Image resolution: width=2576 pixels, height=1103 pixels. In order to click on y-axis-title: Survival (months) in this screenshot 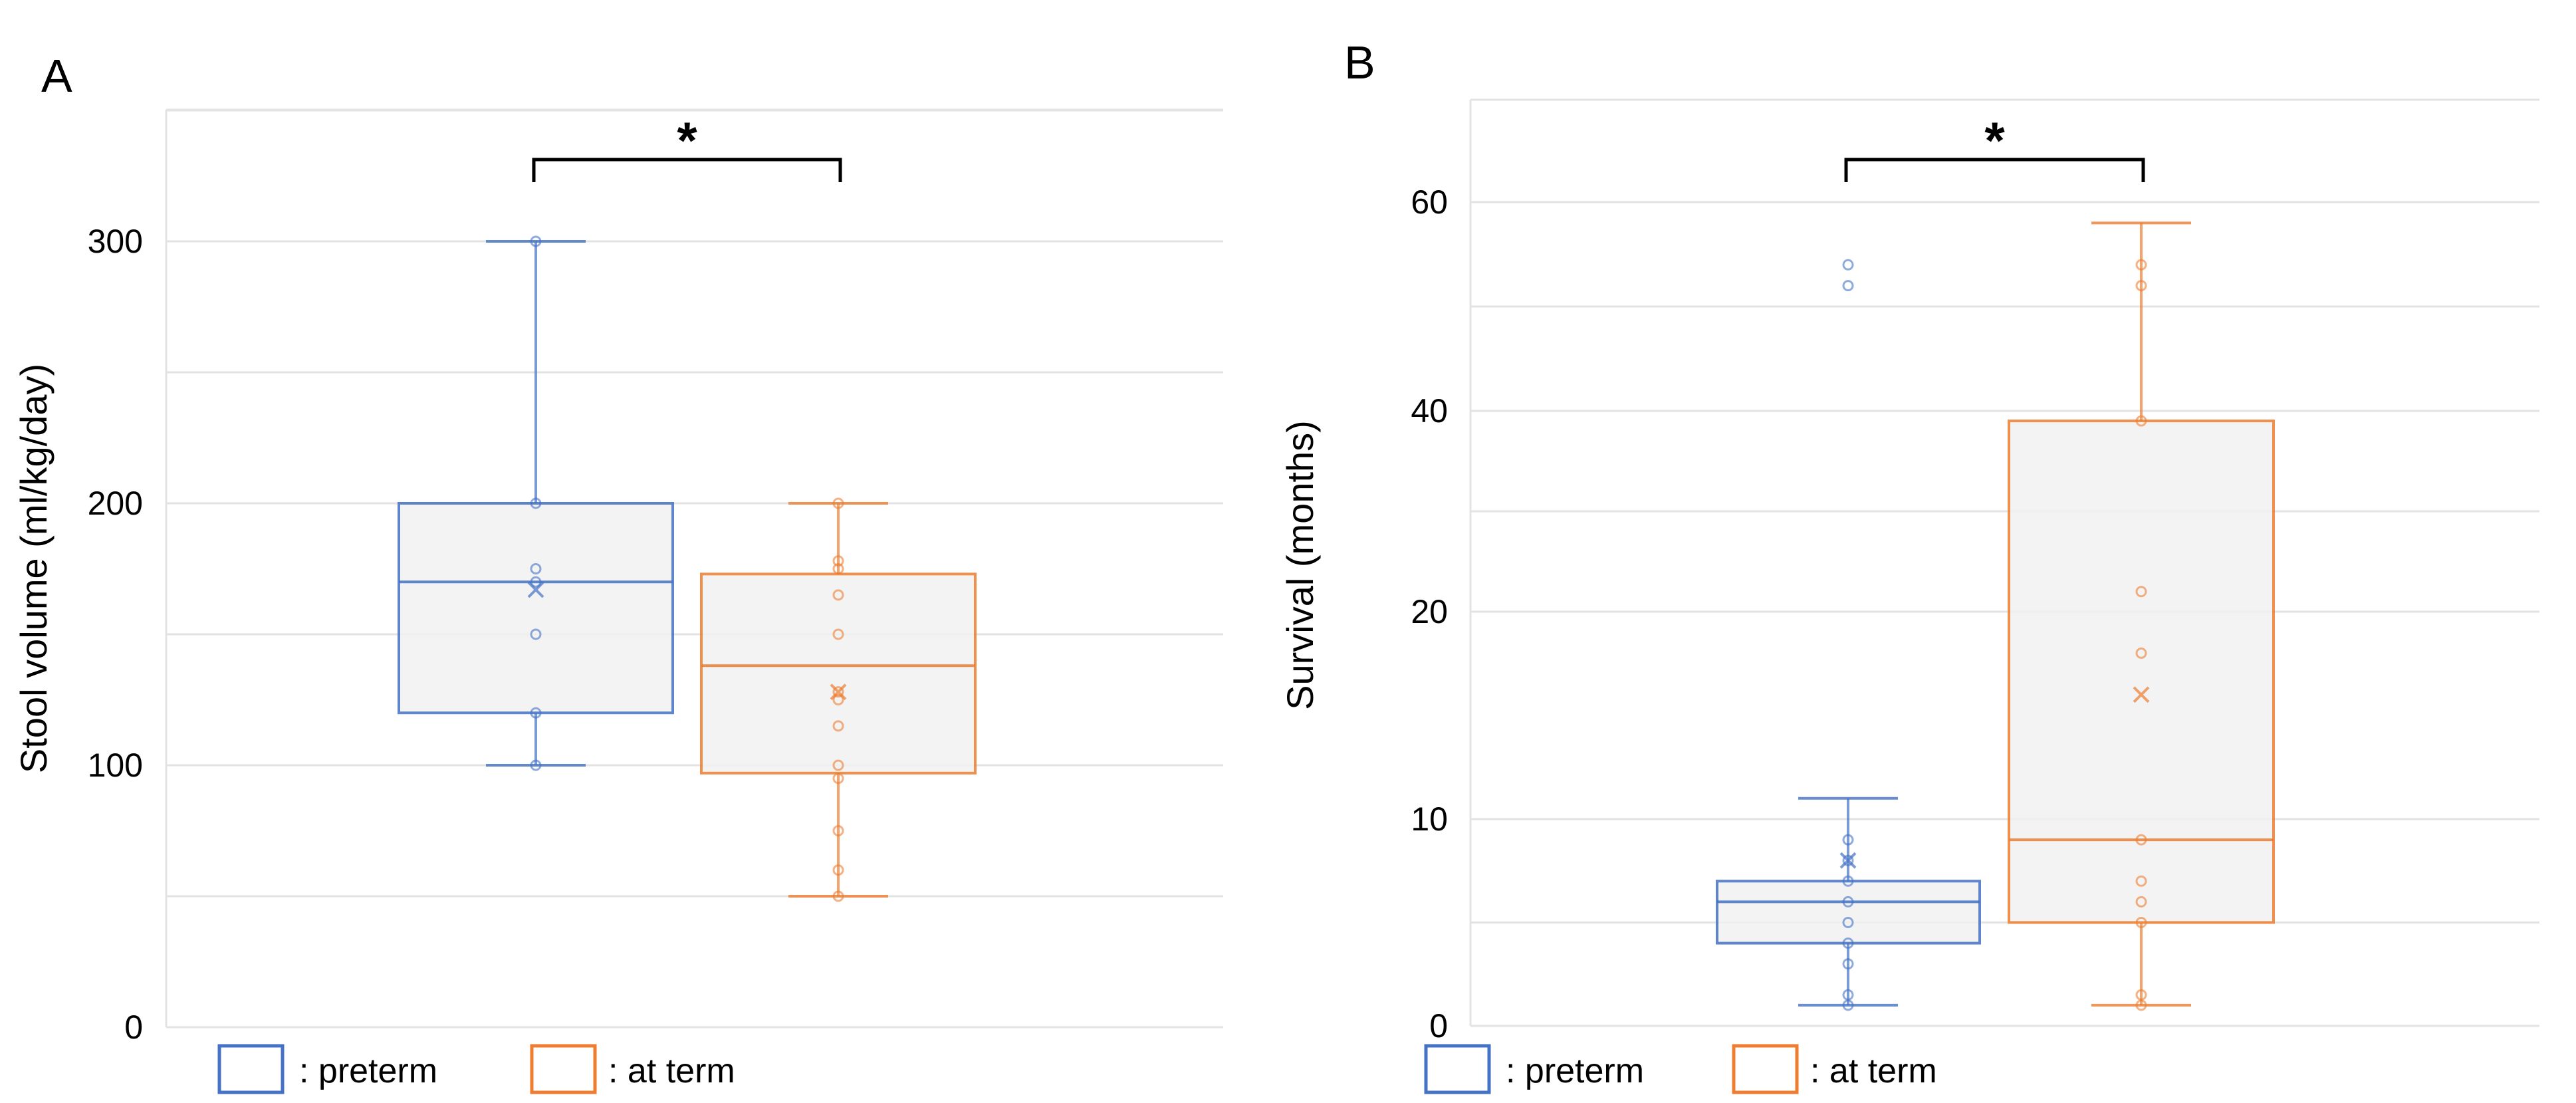, I will do `click(1300, 565)`.